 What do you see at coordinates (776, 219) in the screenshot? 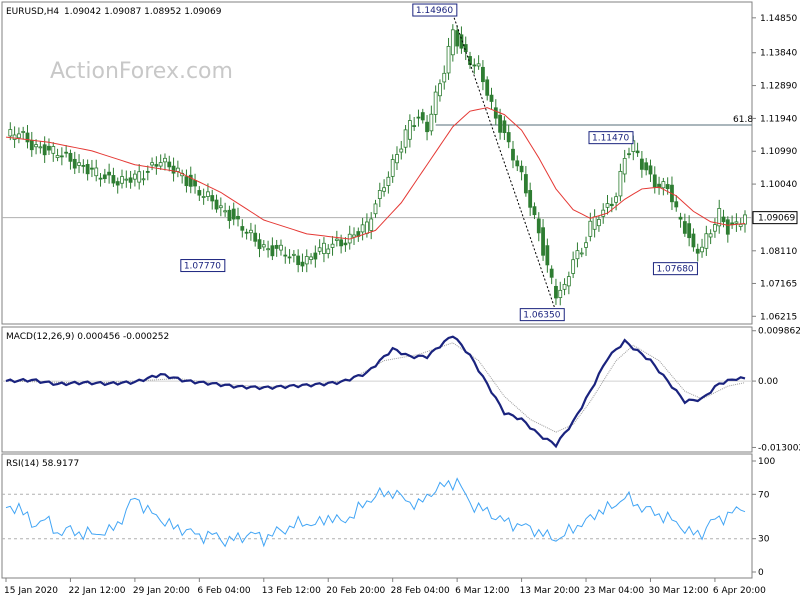
I see `current-price-tag: 1.09069` at bounding box center [776, 219].